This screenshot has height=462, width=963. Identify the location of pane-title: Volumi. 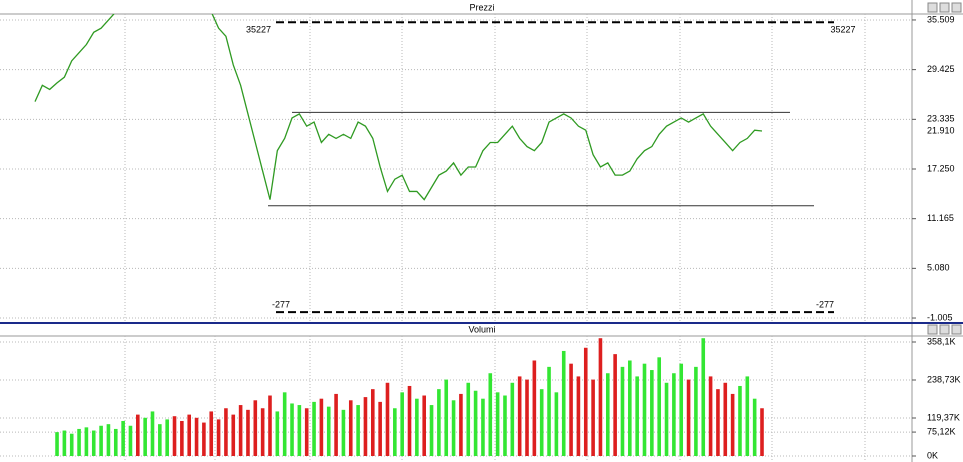
(481, 329).